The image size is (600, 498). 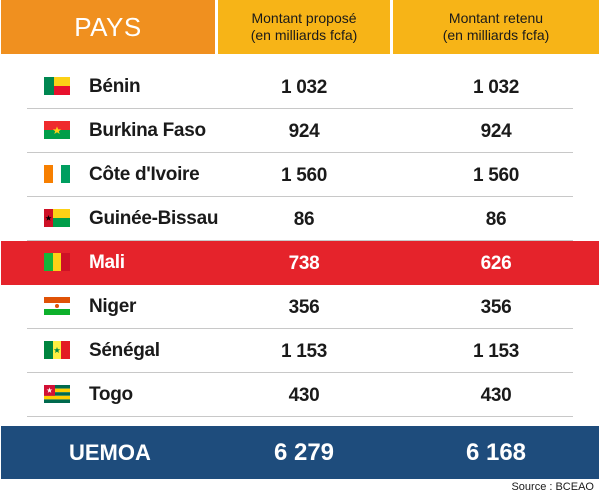 What do you see at coordinates (147, 130) in the screenshot?
I see `country-name: Burkina Faso` at bounding box center [147, 130].